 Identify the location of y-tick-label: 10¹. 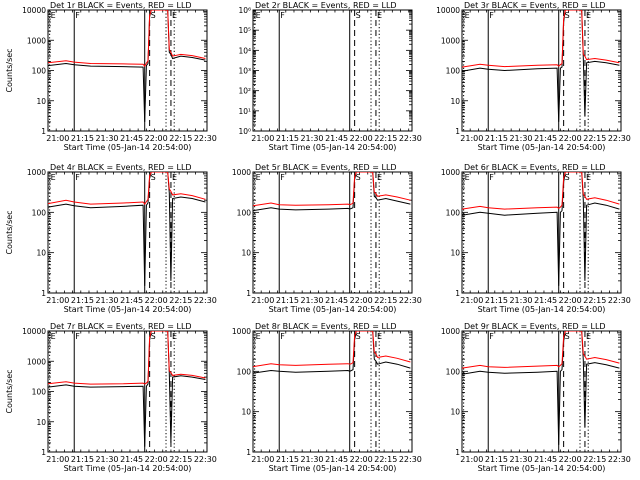
(244, 111).